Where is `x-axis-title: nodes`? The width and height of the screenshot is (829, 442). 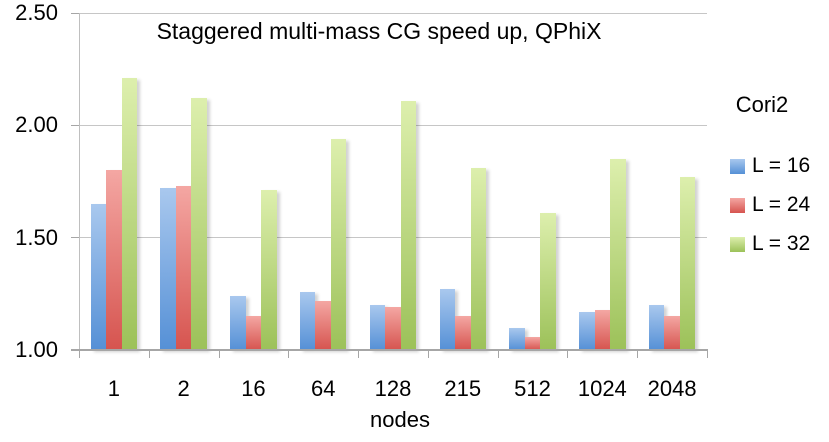 x-axis-title: nodes is located at coordinates (400, 419).